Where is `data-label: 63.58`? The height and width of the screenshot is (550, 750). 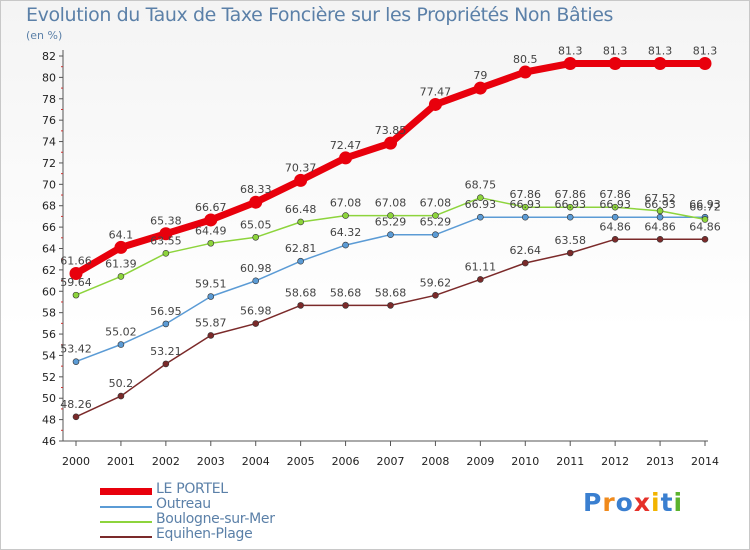 data-label: 63.58 is located at coordinates (570, 240).